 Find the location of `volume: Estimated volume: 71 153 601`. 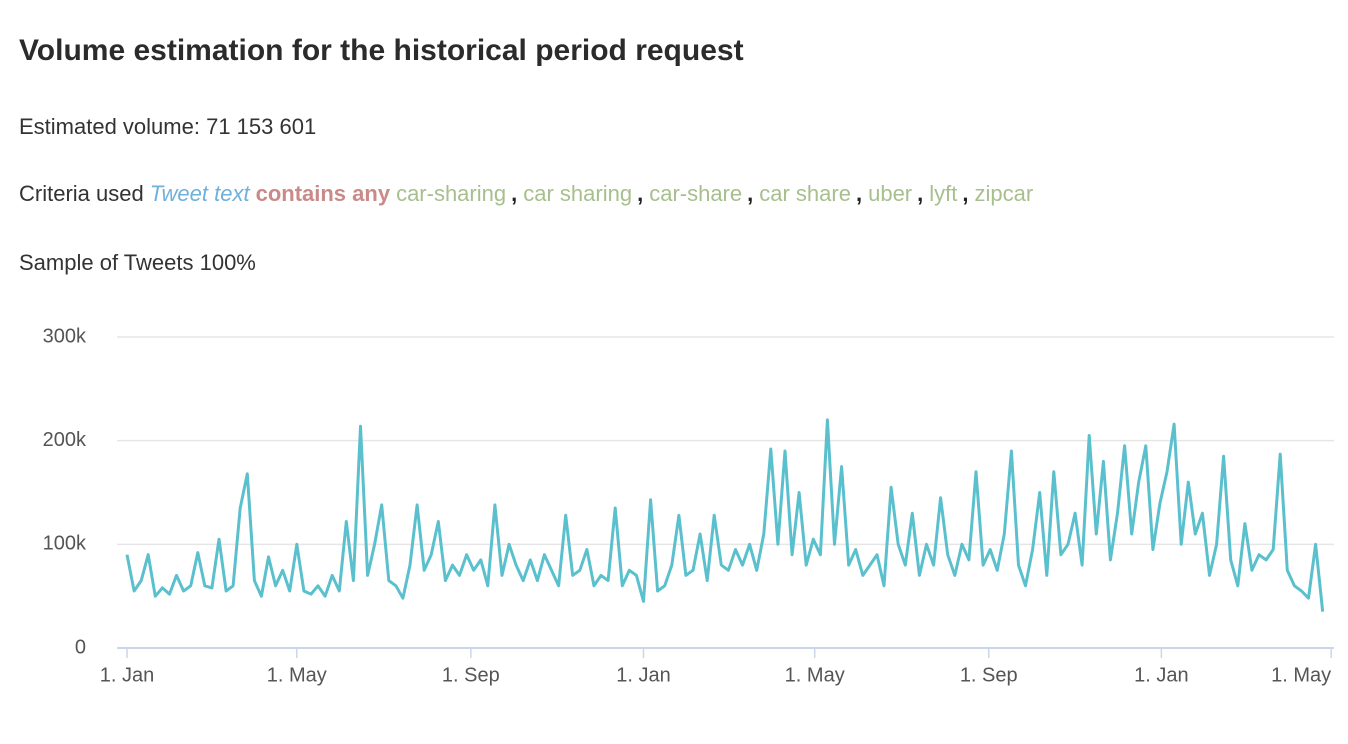

volume: Estimated volume: 71 153 601 is located at coordinates (167, 127).